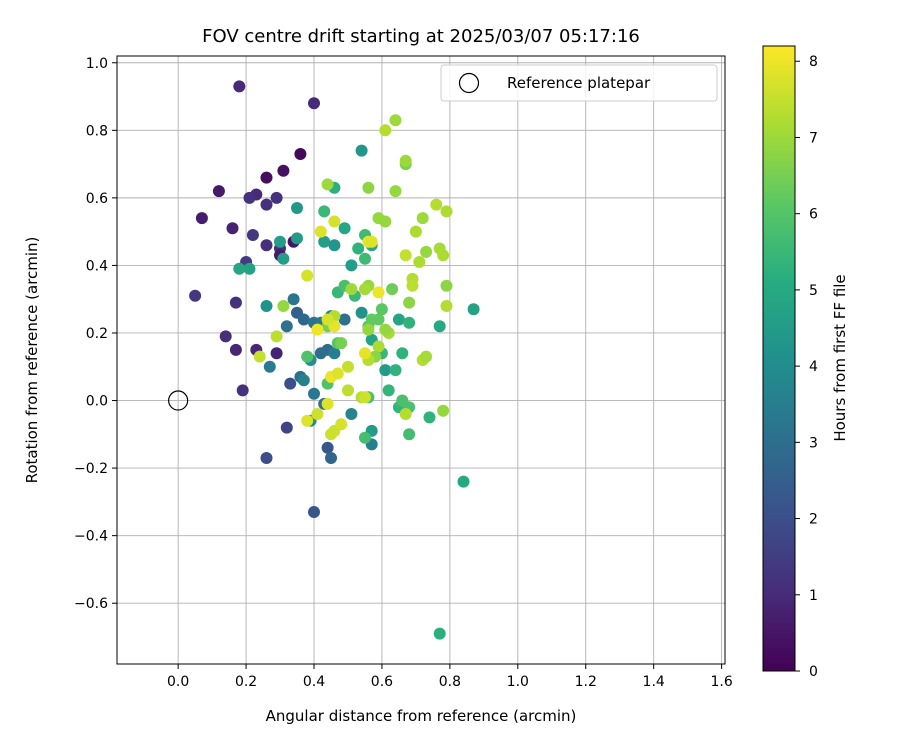 Image resolution: width=900 pixels, height=750 pixels. What do you see at coordinates (469, 83) in the screenshot?
I see `legend-reference-marker` at bounding box center [469, 83].